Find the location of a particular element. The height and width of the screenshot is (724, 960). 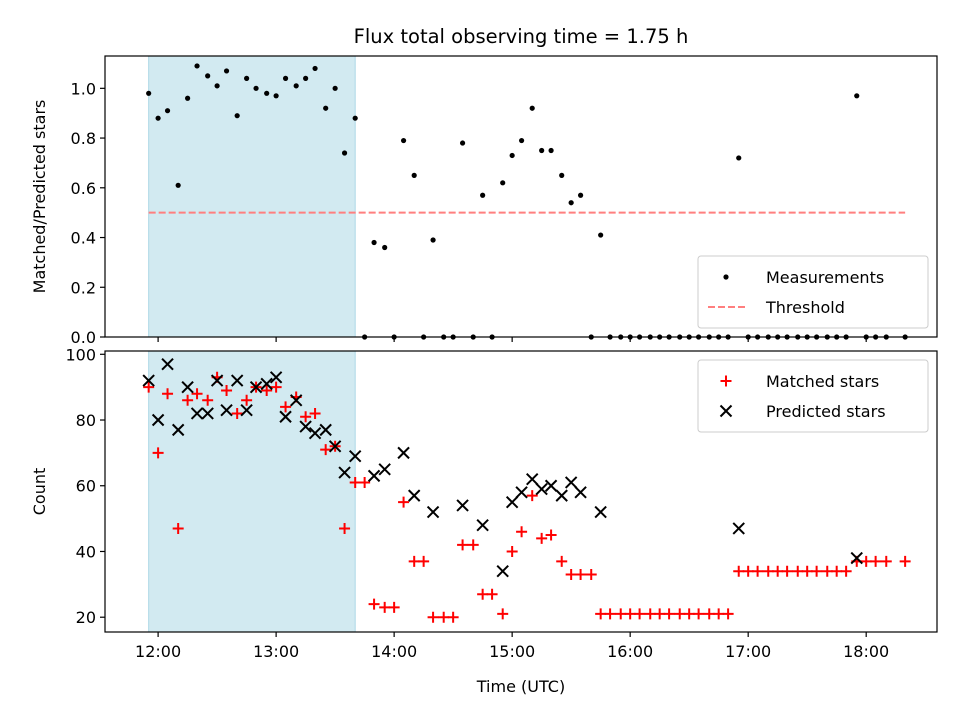

legend-box is located at coordinates (813, 396).